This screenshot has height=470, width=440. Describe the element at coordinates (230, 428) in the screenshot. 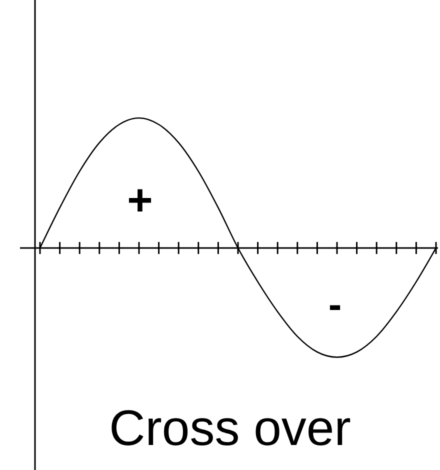

I see `text: Cross over` at that location.